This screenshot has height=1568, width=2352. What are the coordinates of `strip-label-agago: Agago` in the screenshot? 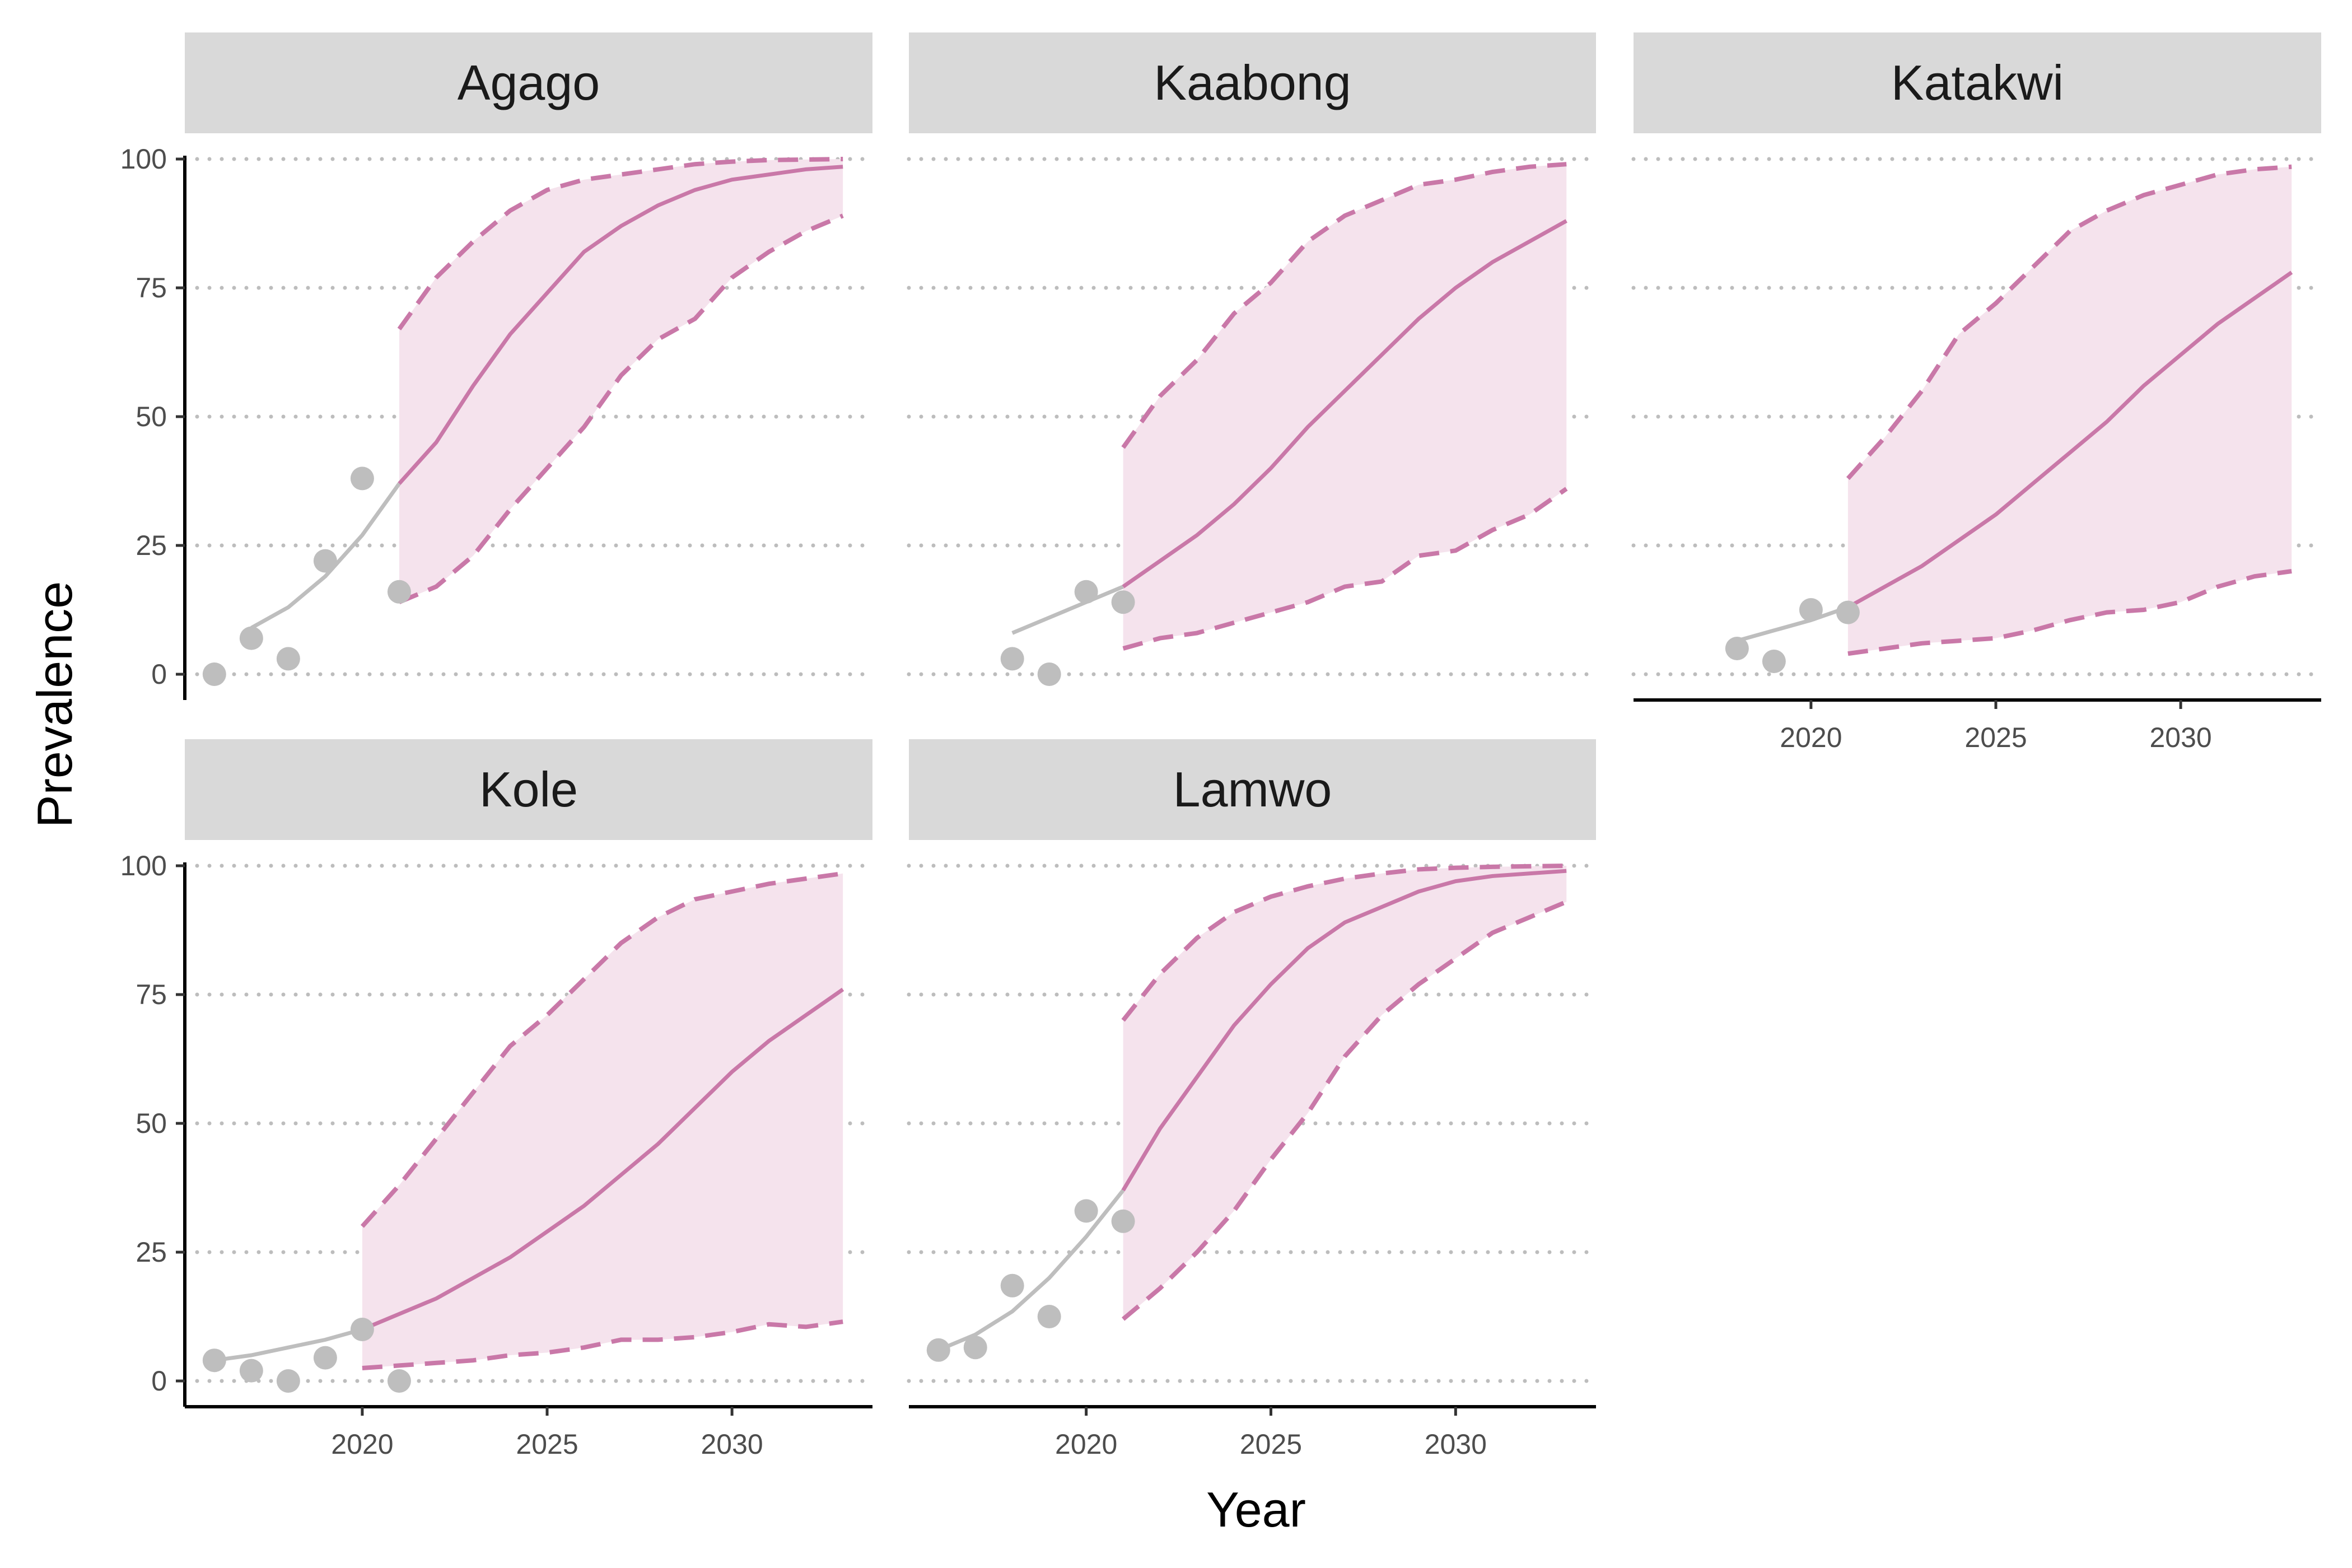 It's located at (529, 83).